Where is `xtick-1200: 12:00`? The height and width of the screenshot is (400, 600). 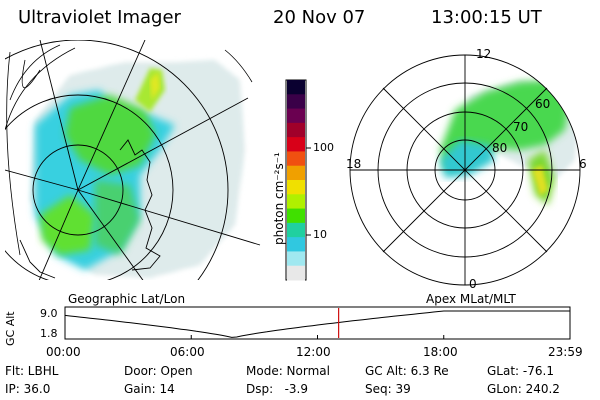
xtick-1200: 12:00 is located at coordinates (313, 352).